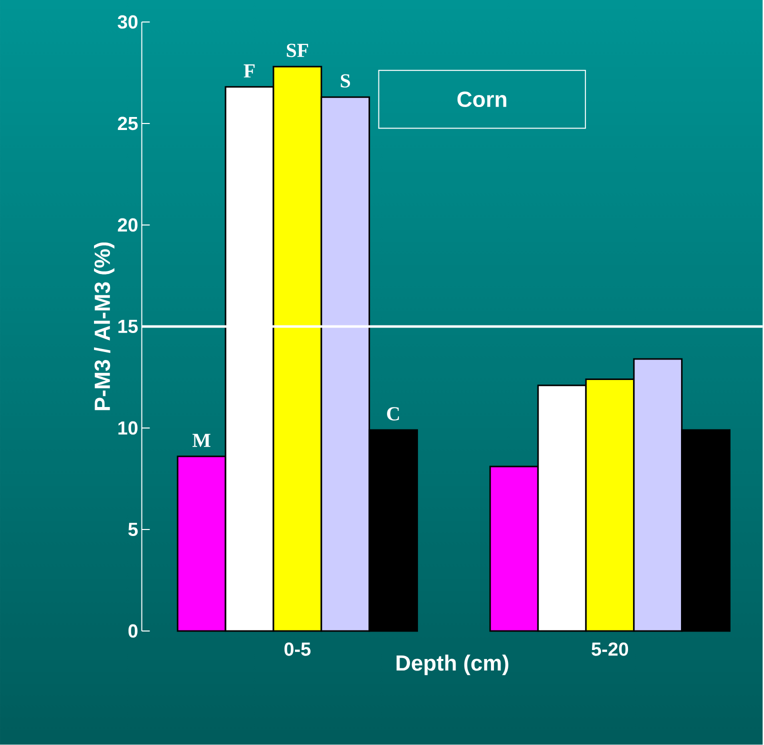 The height and width of the screenshot is (745, 764). What do you see at coordinates (481, 100) in the screenshot?
I see `annotation: Corn` at bounding box center [481, 100].